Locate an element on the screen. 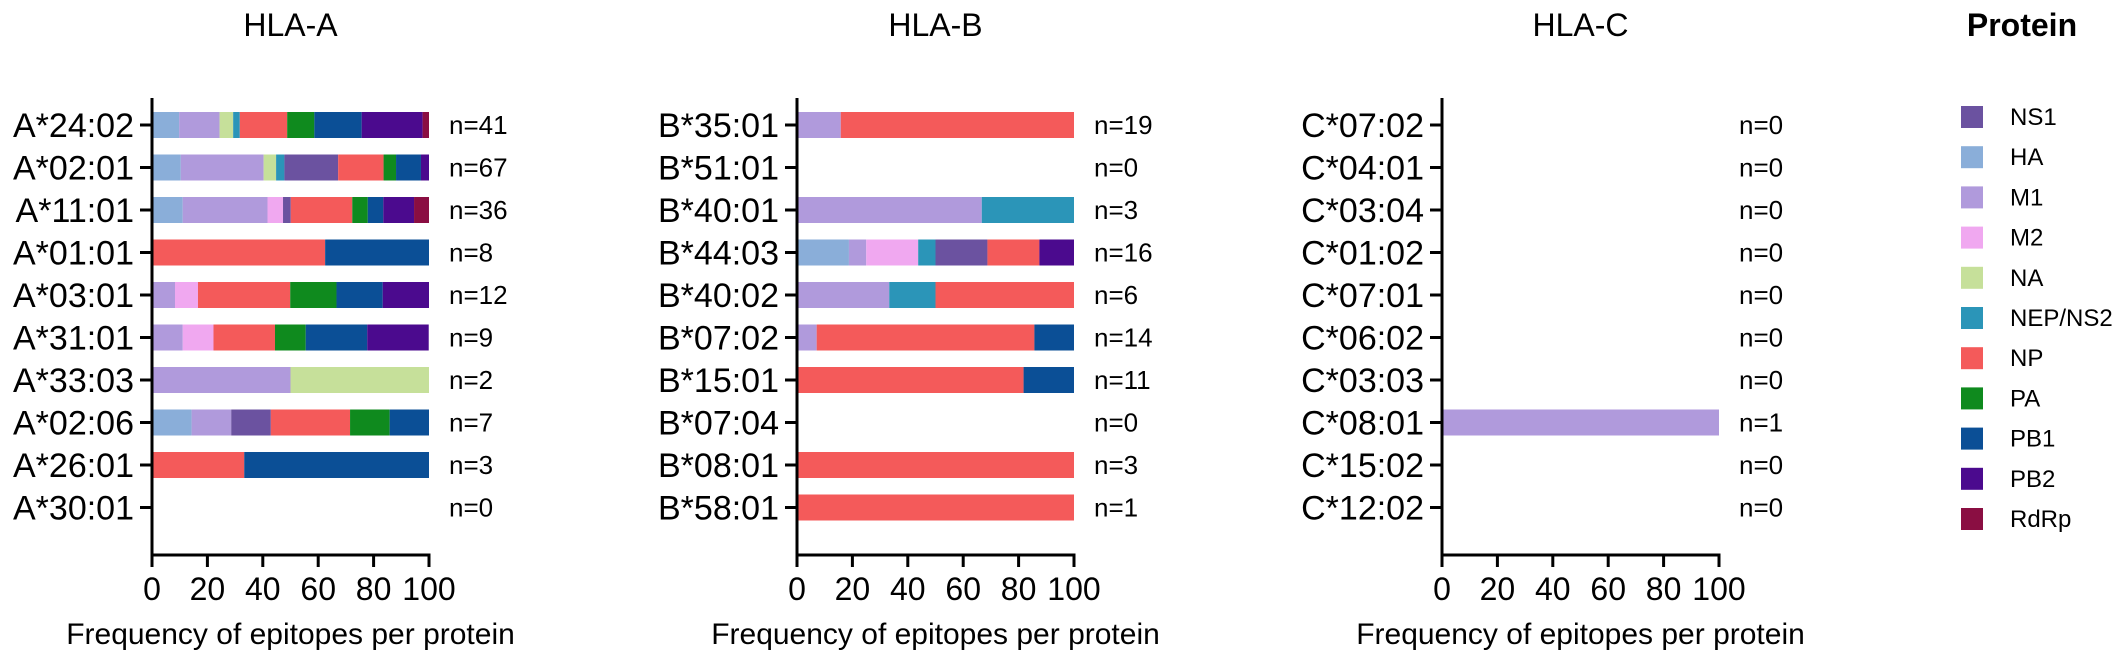  panel-title: HLA-A is located at coordinates (290, 25).